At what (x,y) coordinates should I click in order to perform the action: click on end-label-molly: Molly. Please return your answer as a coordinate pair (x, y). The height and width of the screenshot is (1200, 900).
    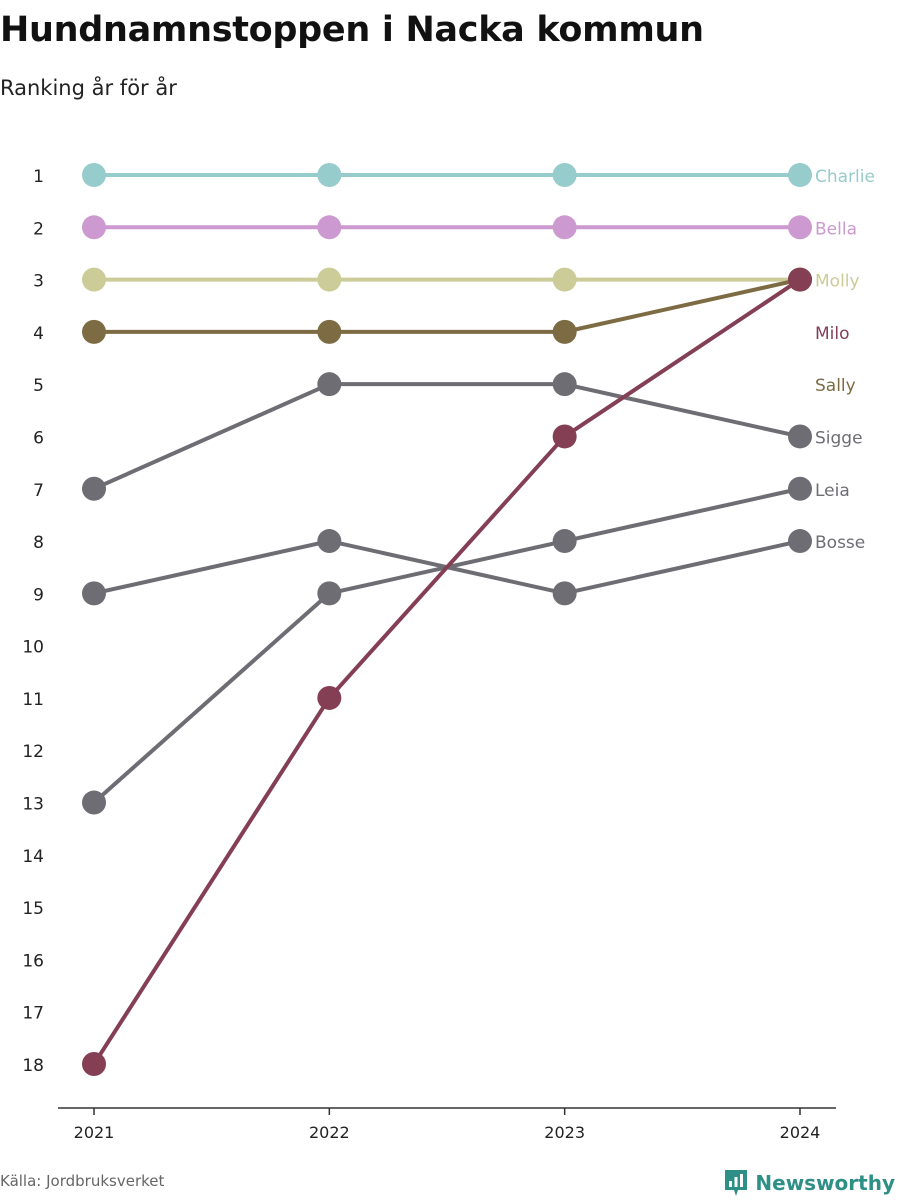
    Looking at the image, I should click on (837, 282).